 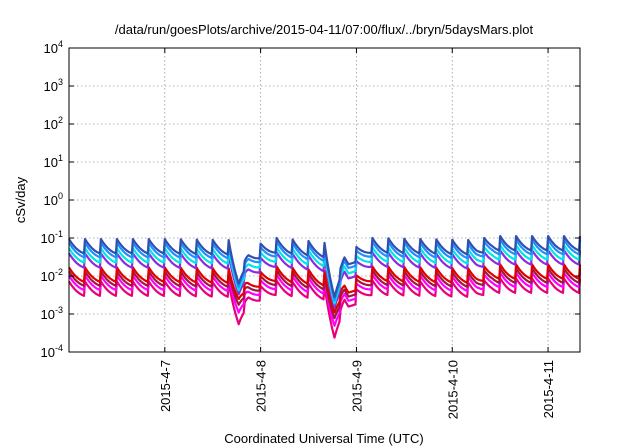 I want to click on y-tick-label: 10³, so click(x=53, y=85).